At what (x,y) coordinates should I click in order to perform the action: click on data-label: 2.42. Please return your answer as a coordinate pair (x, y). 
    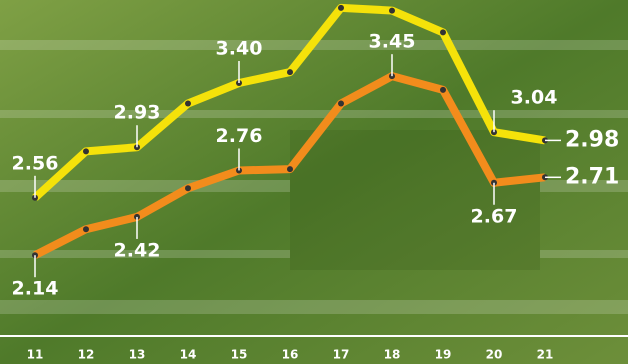
    Looking at the image, I should click on (137, 250).